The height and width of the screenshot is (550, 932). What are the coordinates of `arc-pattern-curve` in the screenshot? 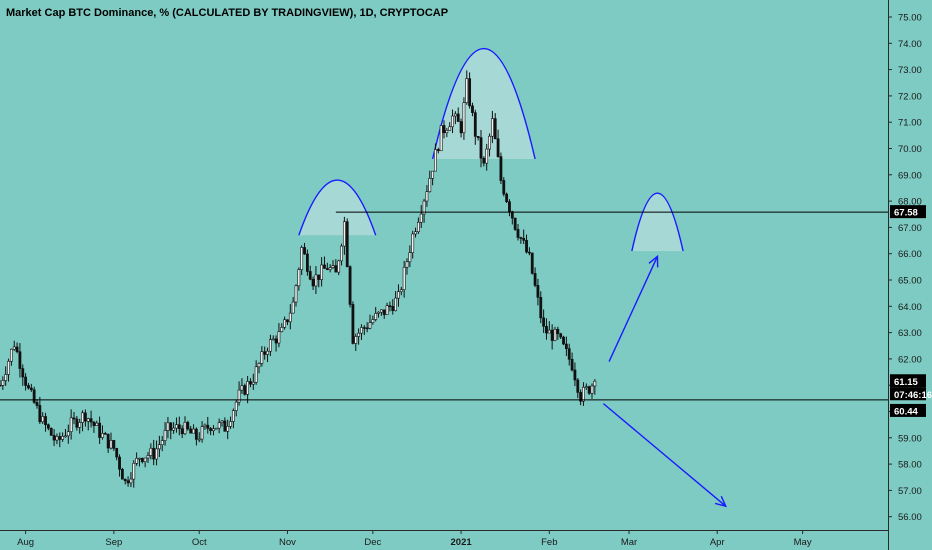 It's located at (657, 222).